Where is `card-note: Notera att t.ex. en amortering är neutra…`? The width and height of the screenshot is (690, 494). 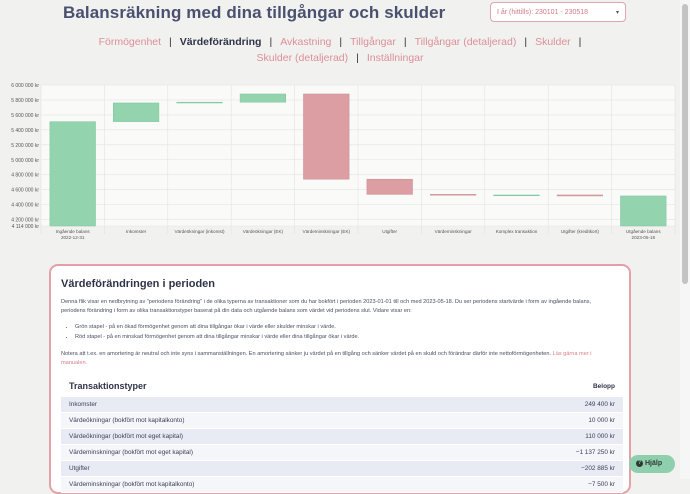 card-note: Notera att t.ex. en amortering är neutra… is located at coordinates (336, 359).